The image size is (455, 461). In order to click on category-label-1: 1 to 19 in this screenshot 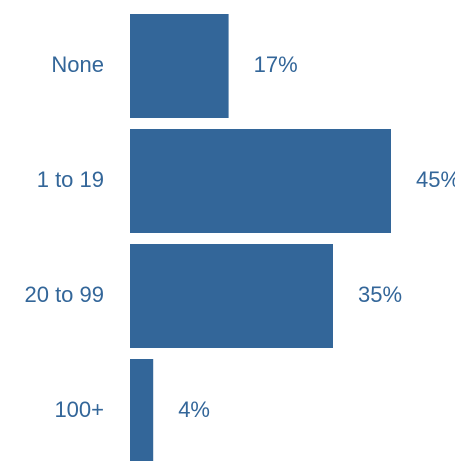, I will do `click(70, 179)`.